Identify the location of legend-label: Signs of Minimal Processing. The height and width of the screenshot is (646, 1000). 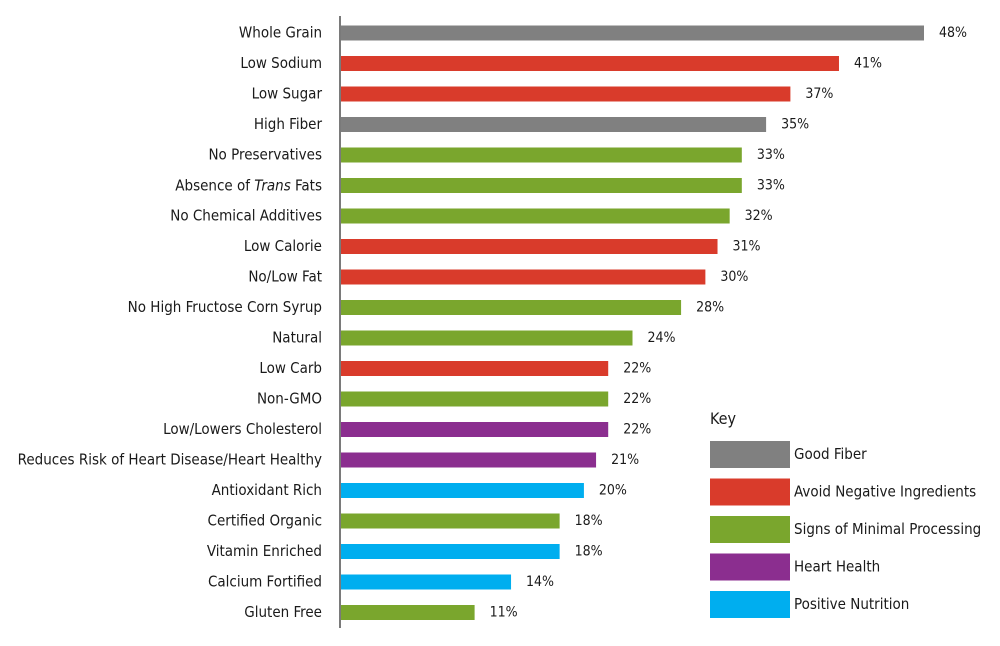
(887, 529).